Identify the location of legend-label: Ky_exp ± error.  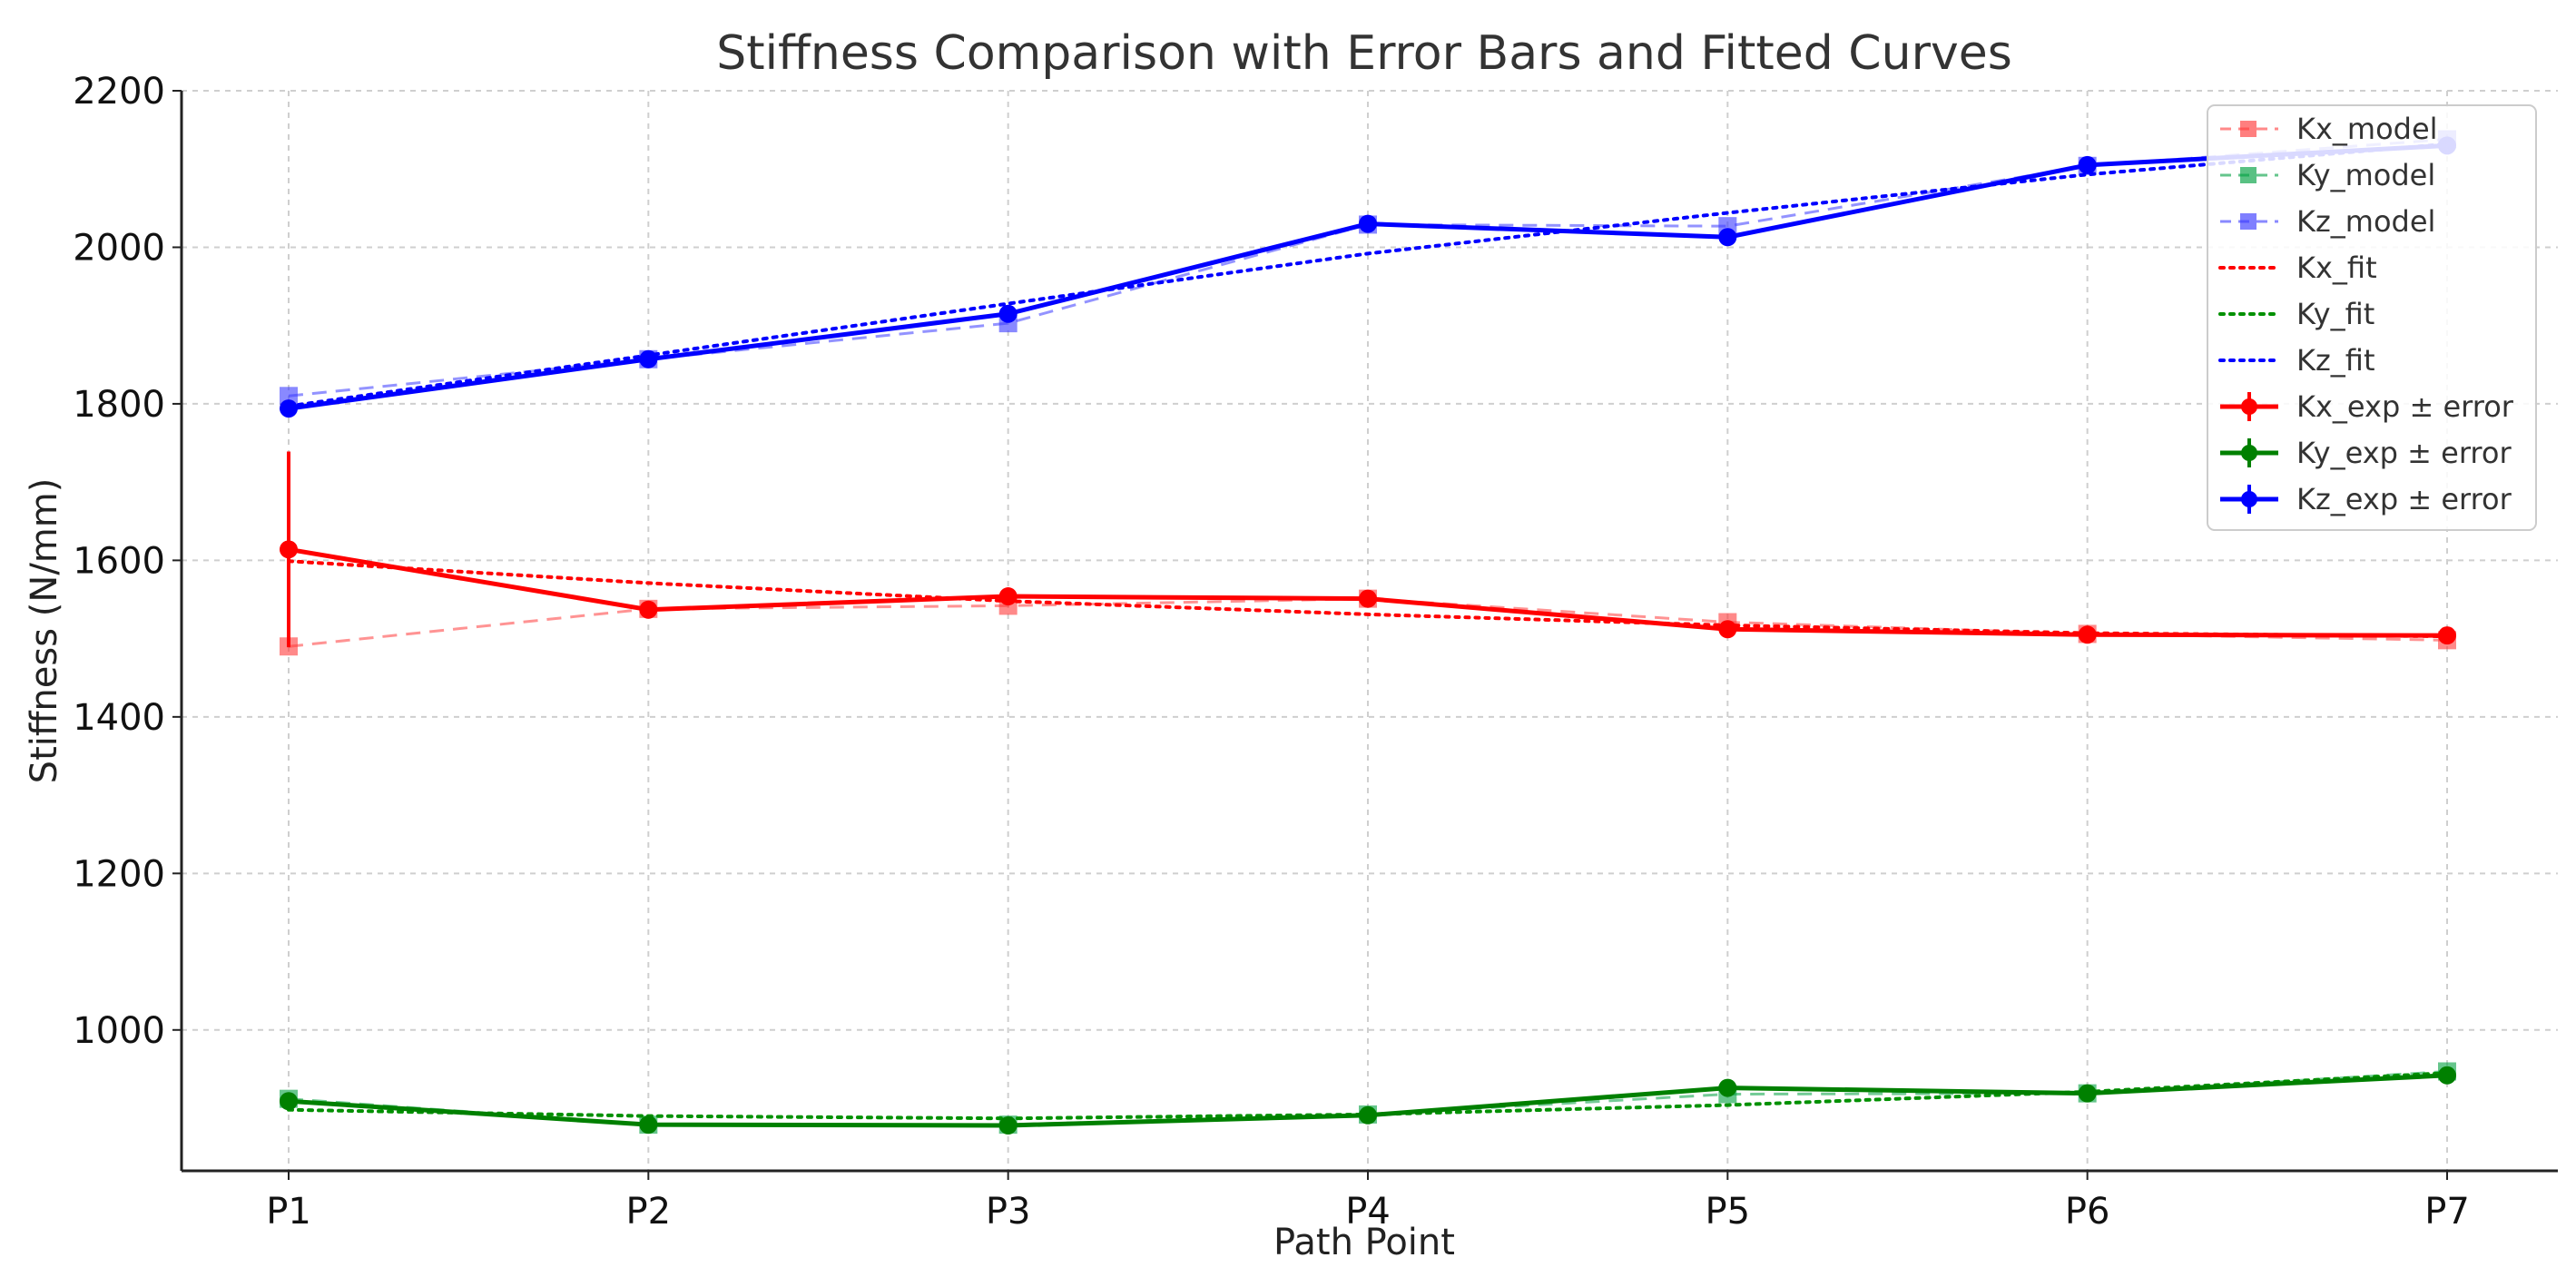
(2404, 453).